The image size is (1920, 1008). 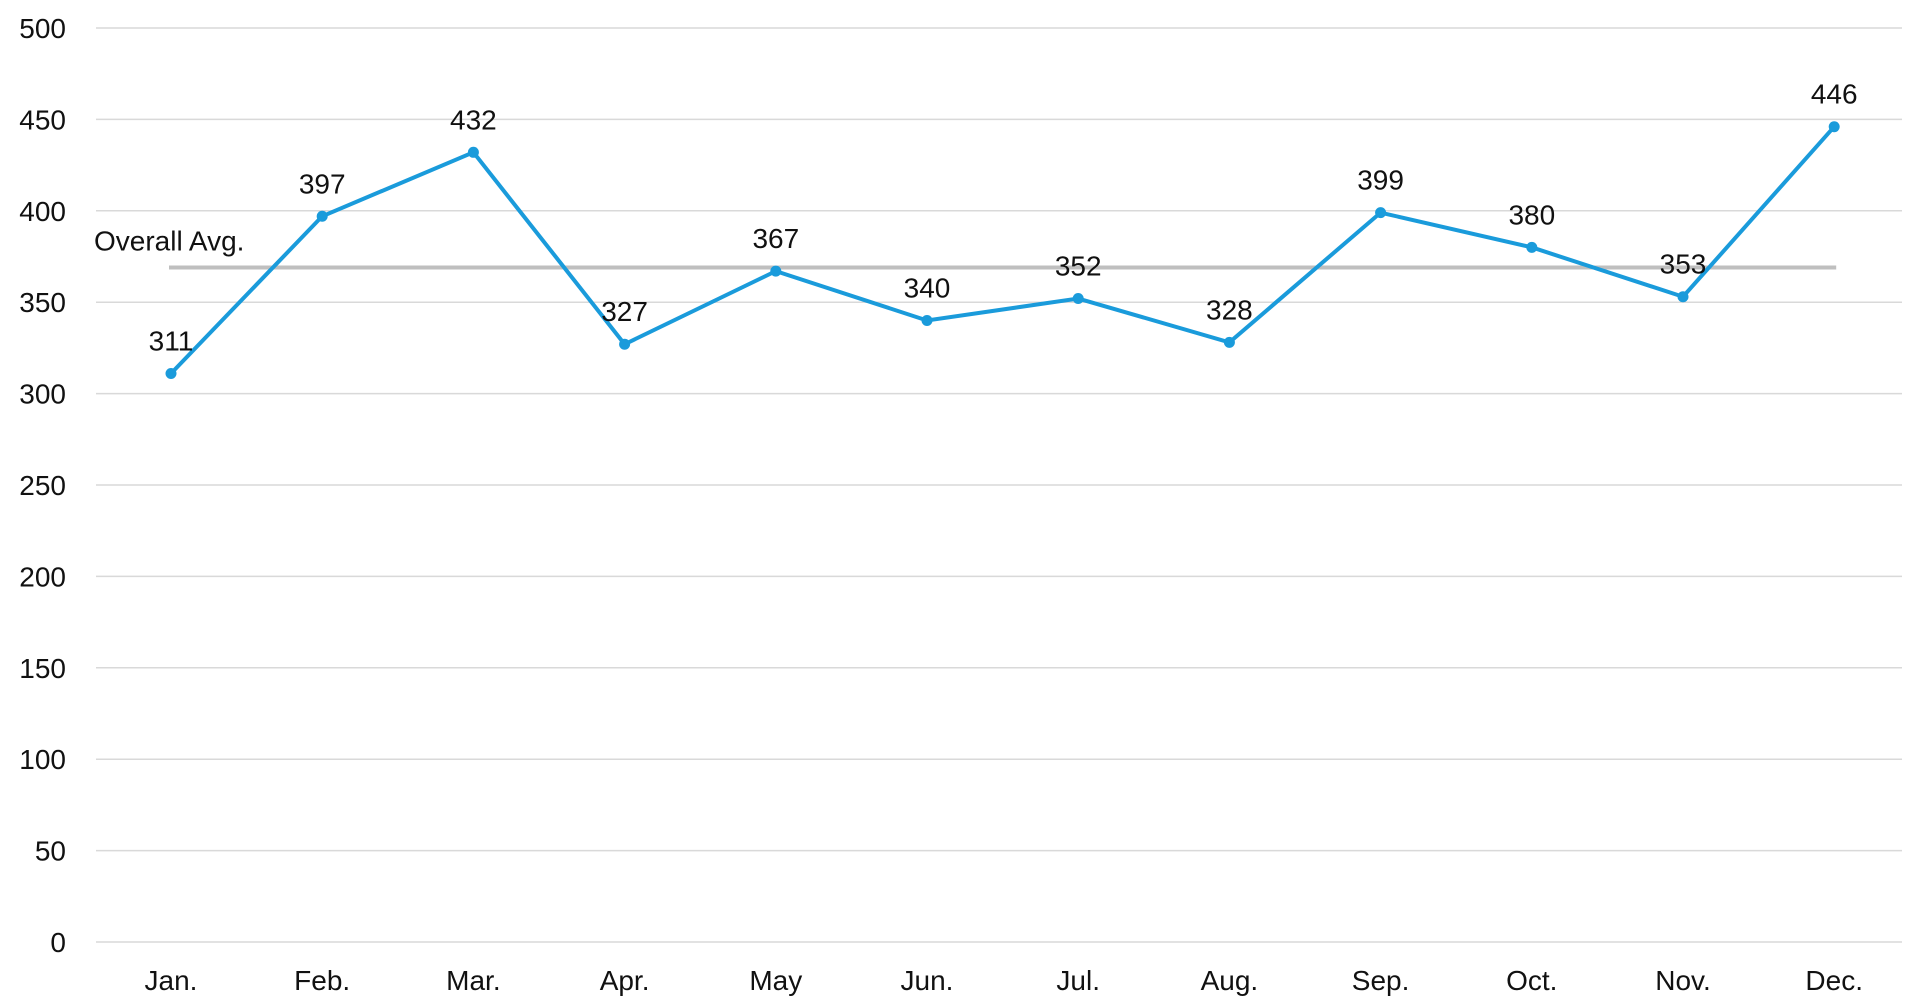 I want to click on data-label: 367, so click(x=775, y=238).